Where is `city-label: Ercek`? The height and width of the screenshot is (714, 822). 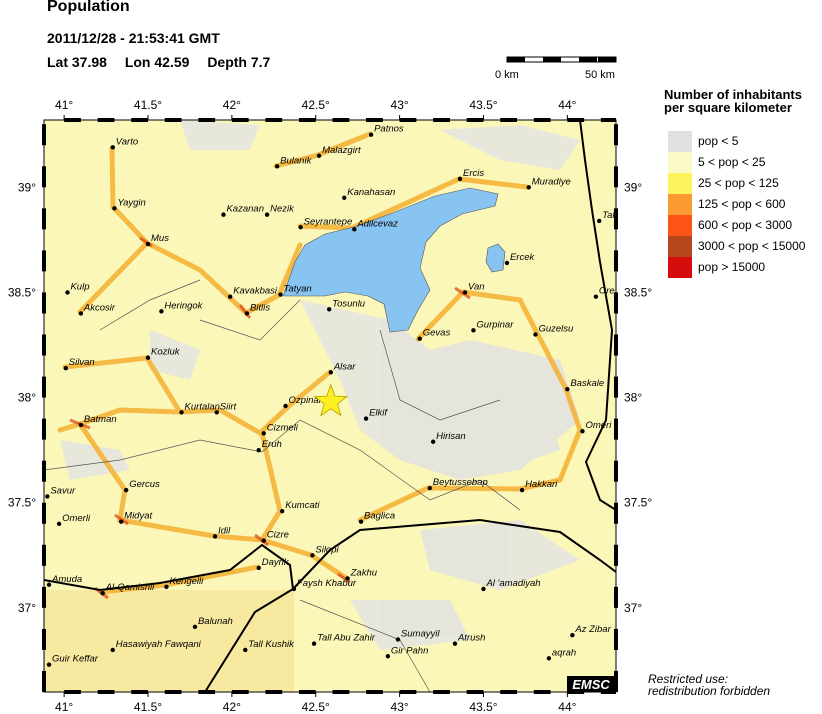 city-label: Ercek is located at coordinates (523, 257).